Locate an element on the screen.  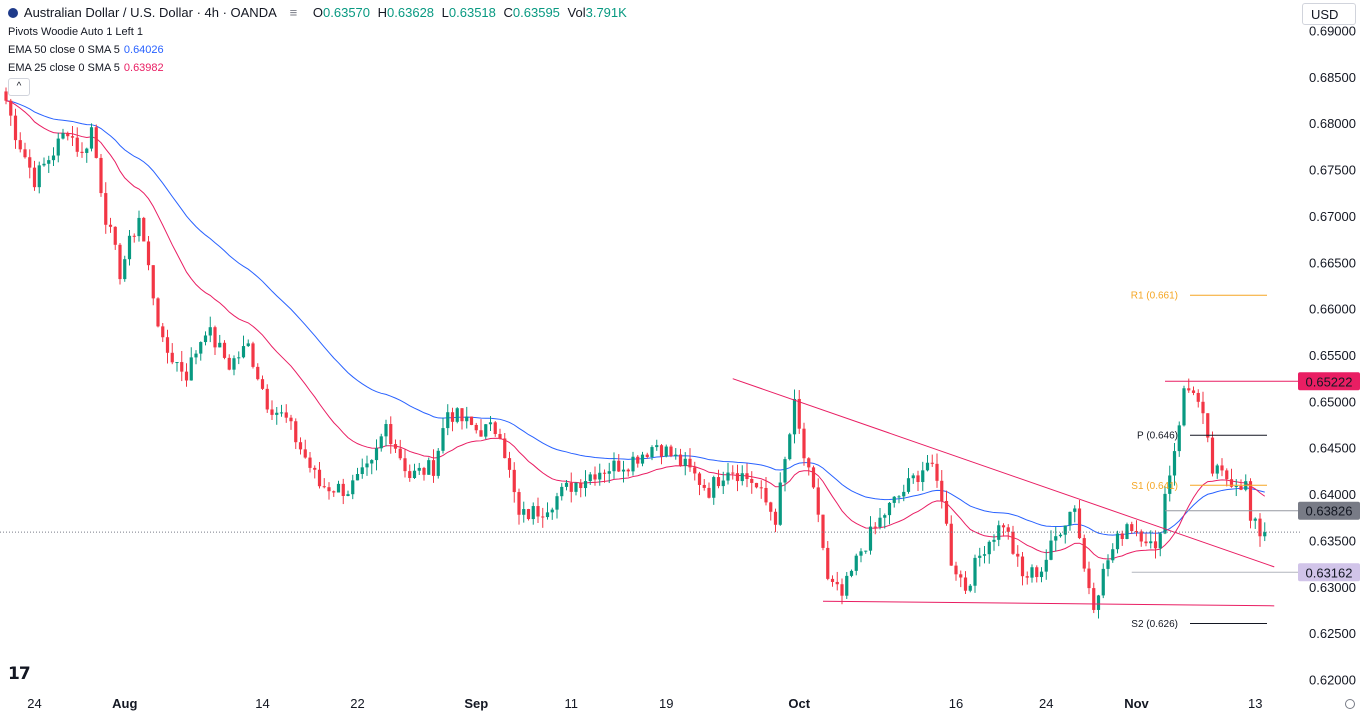
ohlc-high: 0.63628 is located at coordinates (411, 12).